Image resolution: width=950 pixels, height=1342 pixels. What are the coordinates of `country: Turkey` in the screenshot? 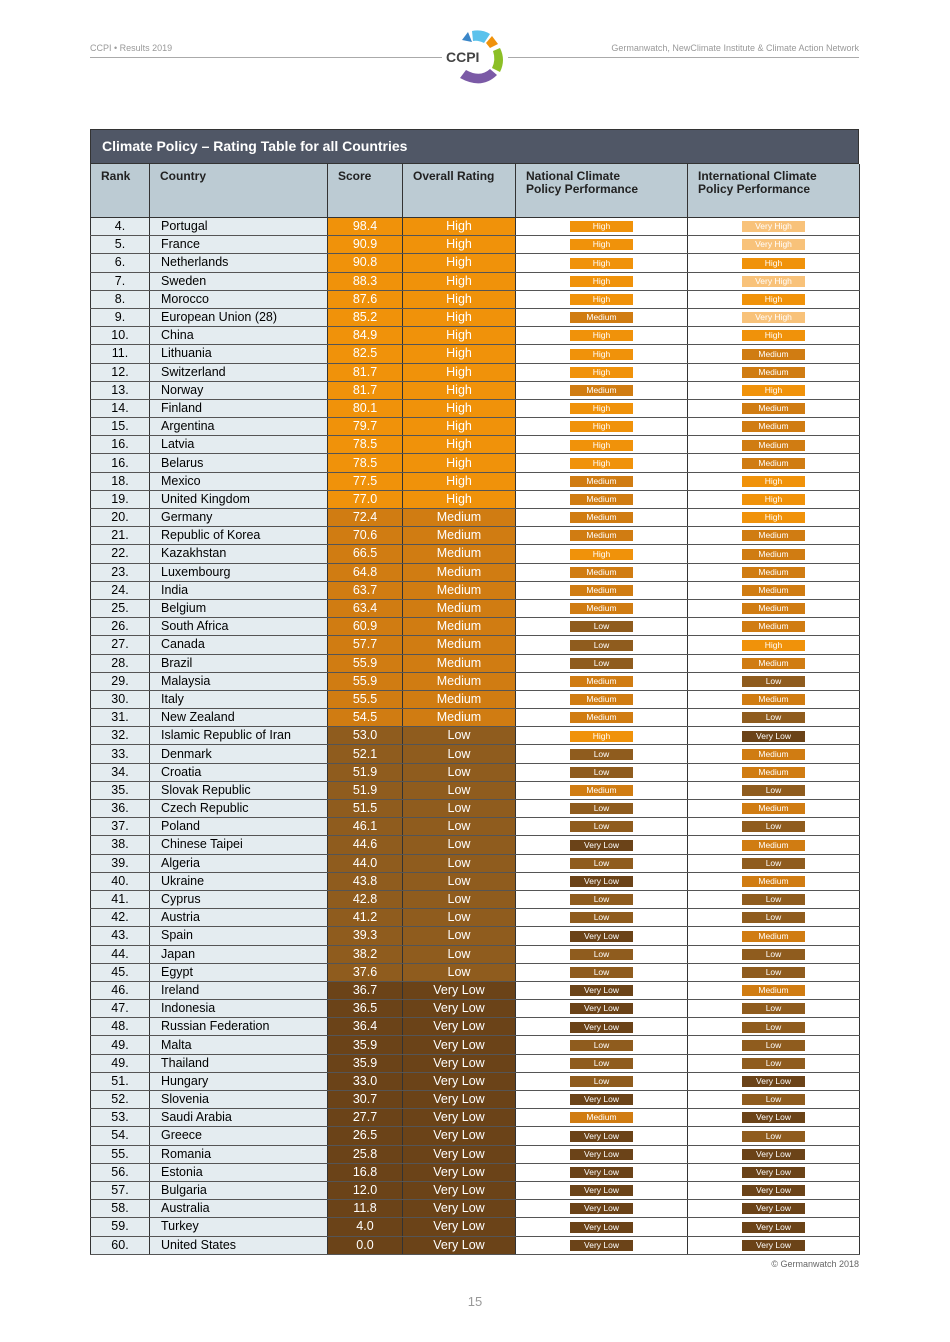 It's located at (238, 1227).